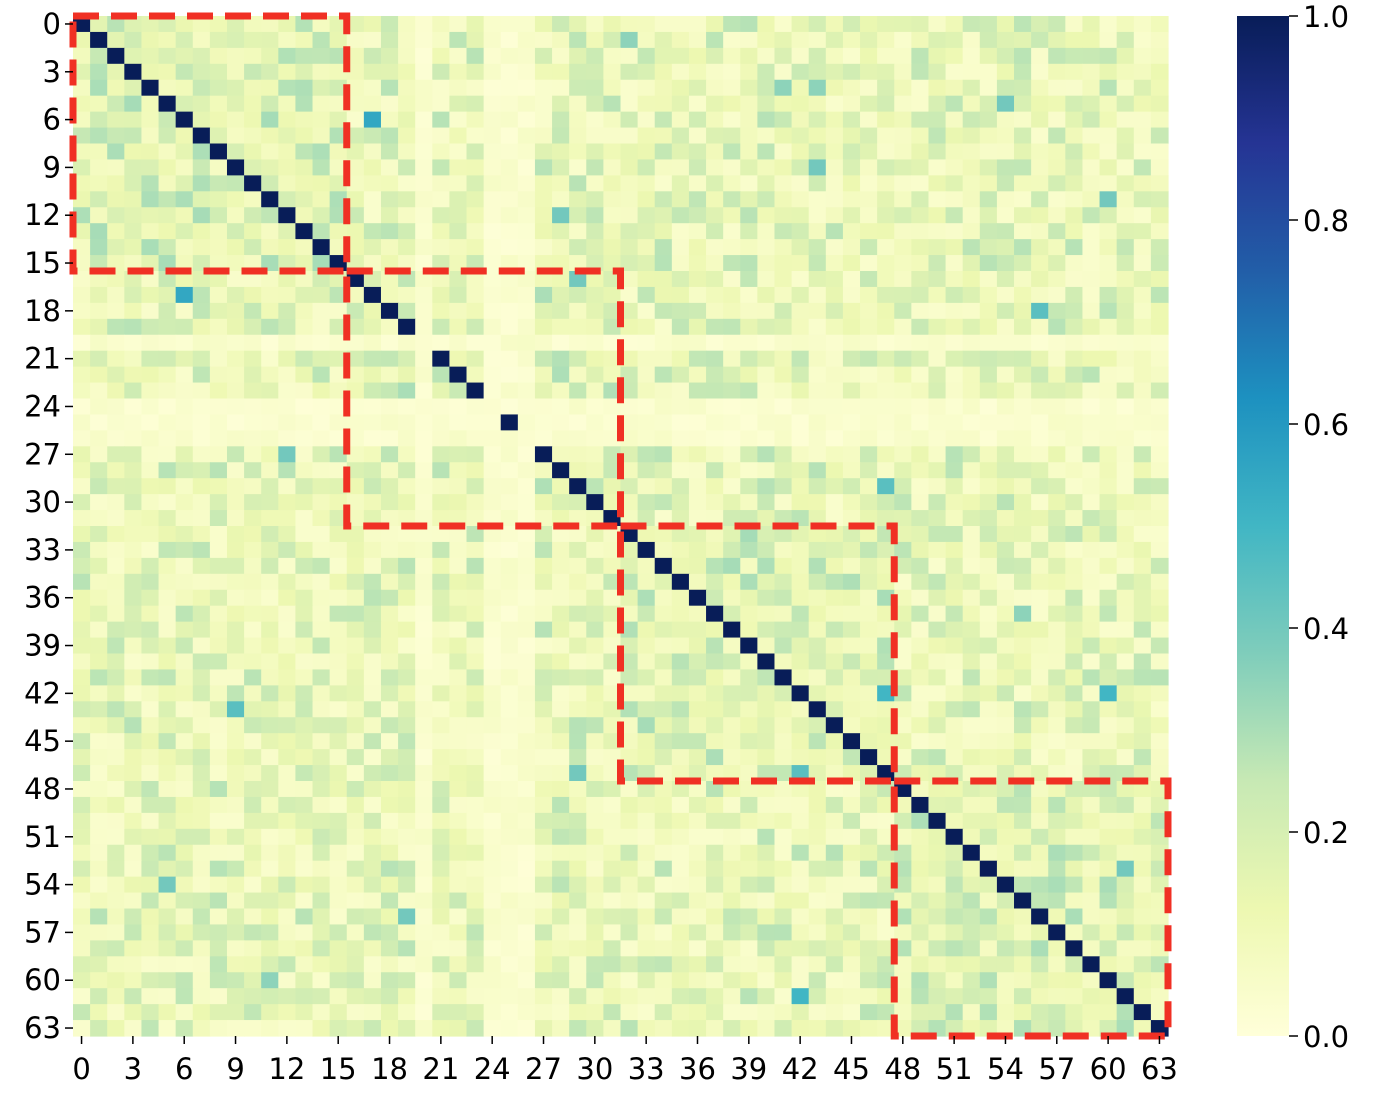  Describe the element at coordinates (697, 1069) in the screenshot. I see `x-tick-label: 36` at that location.